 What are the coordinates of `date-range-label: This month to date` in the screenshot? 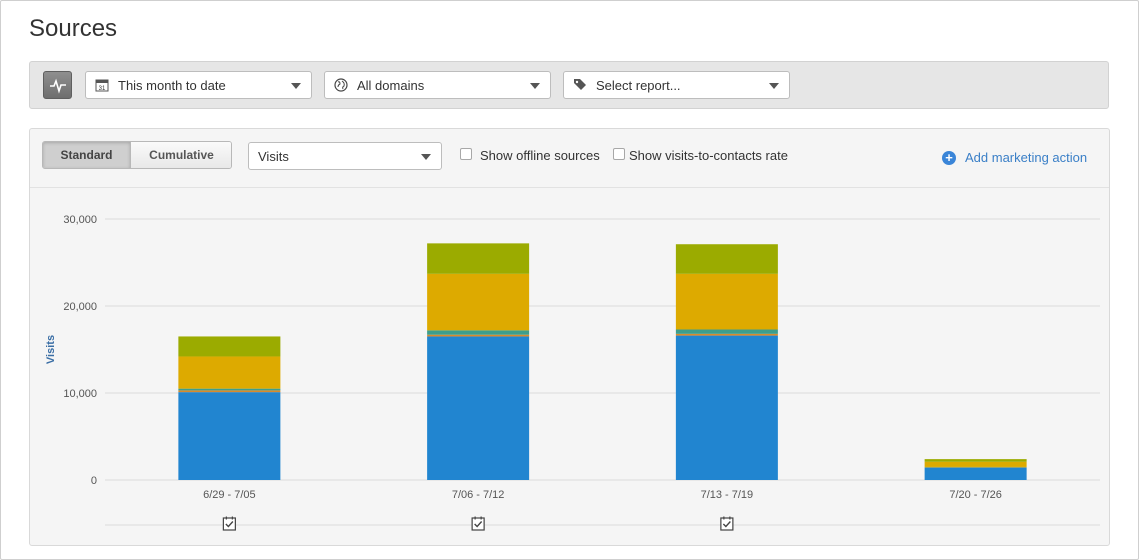 It's located at (172, 85).